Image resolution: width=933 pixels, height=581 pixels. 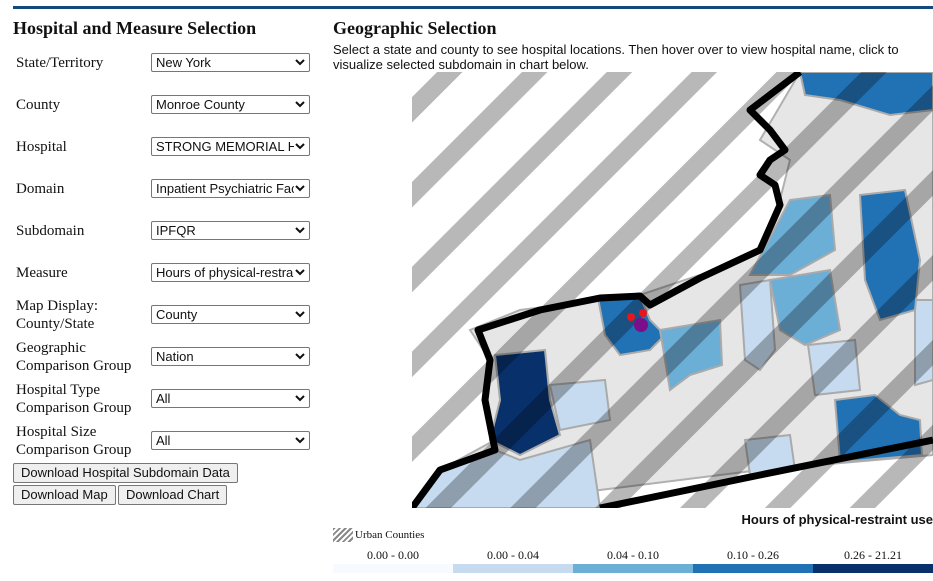 I want to click on field-measure: Measure Hours of physical-restraint use, so click(x=163, y=273).